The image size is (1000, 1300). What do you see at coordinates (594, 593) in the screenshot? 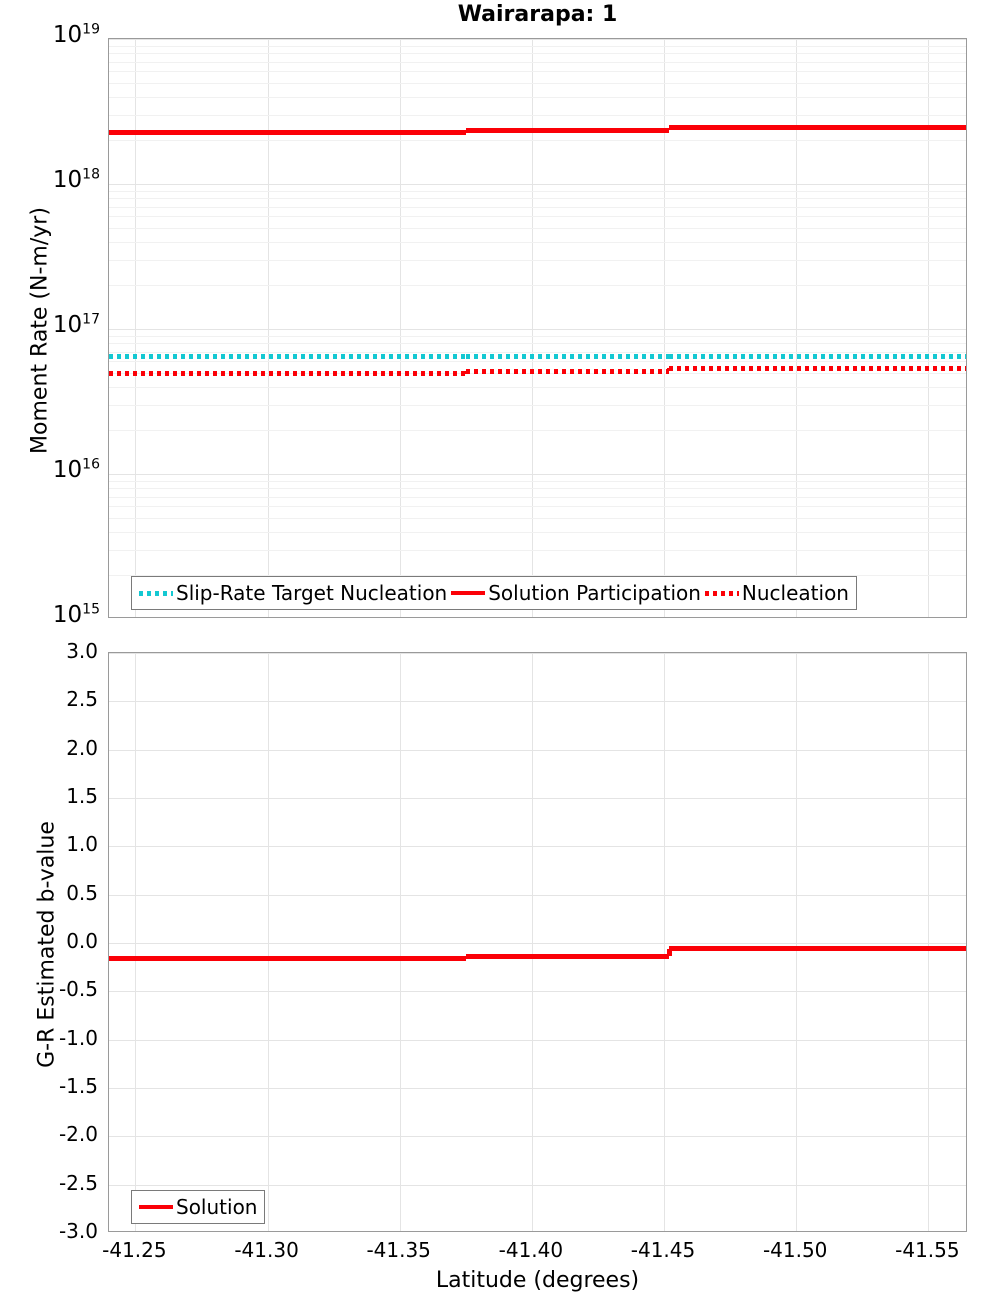
I see `legend-label: Solution Participation` at bounding box center [594, 593].